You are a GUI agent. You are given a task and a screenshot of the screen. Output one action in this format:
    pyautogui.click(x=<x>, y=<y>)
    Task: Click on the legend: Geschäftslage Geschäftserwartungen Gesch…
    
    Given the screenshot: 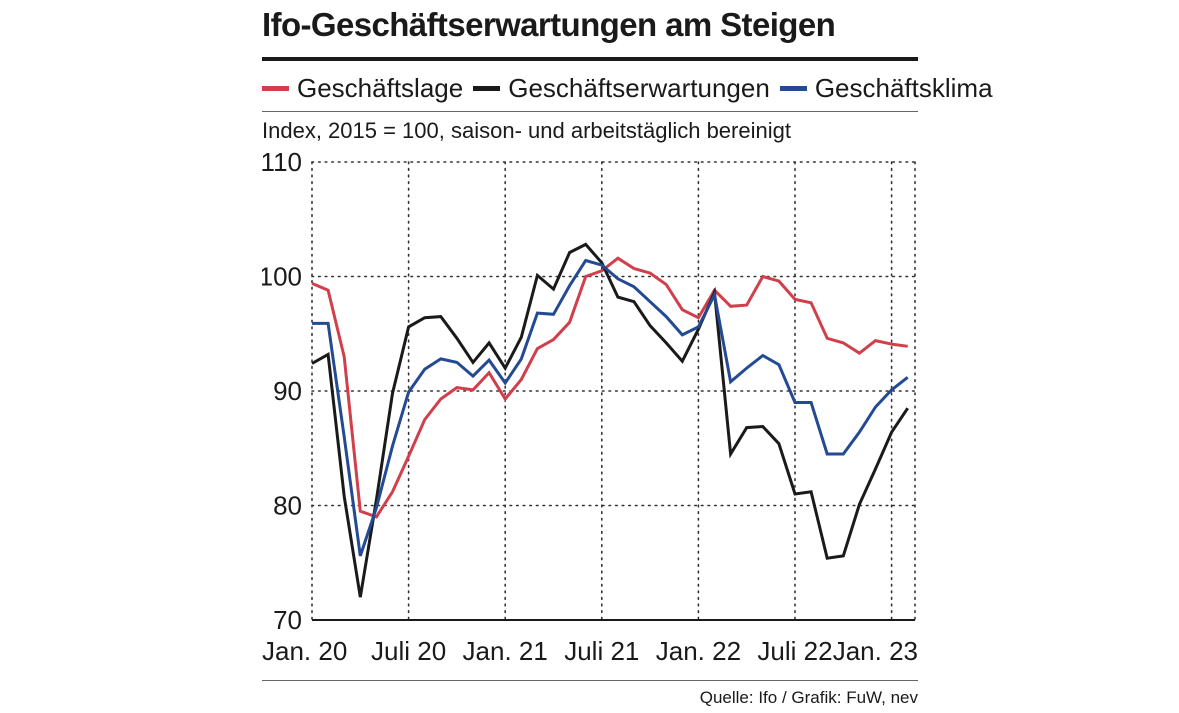 What is the action you would take?
    pyautogui.click(x=627, y=88)
    